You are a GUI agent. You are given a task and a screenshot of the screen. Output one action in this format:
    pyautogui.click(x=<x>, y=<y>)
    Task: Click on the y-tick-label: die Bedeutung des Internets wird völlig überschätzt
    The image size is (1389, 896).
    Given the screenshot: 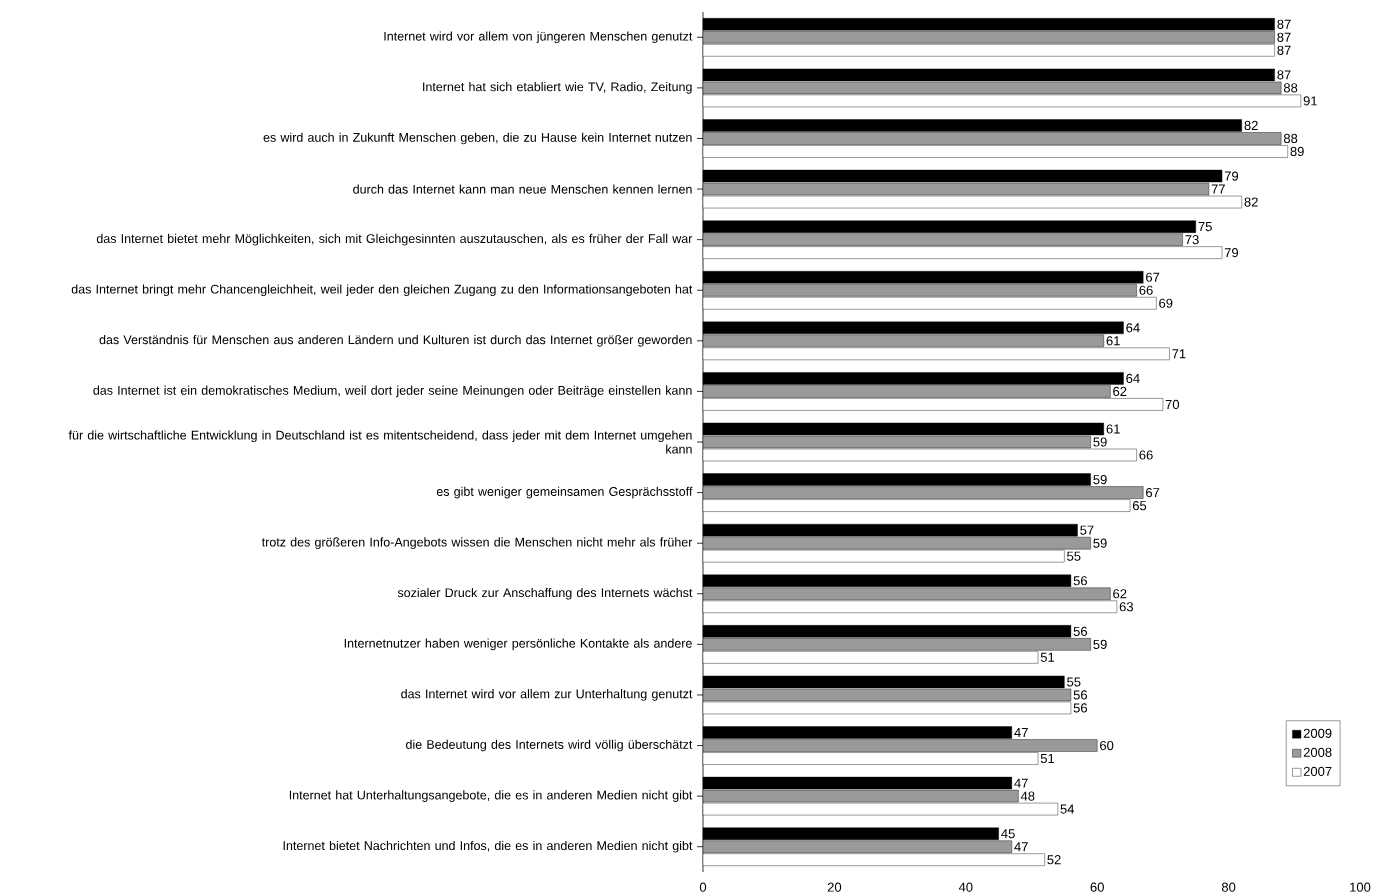 What is the action you would take?
    pyautogui.click(x=549, y=745)
    